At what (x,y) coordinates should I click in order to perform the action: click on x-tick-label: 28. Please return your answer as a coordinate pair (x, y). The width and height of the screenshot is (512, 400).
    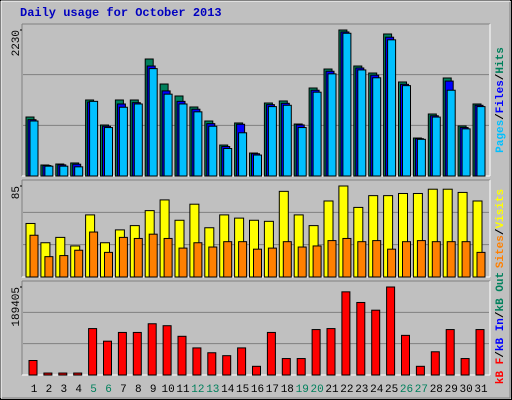
    Looking at the image, I should click on (436, 390).